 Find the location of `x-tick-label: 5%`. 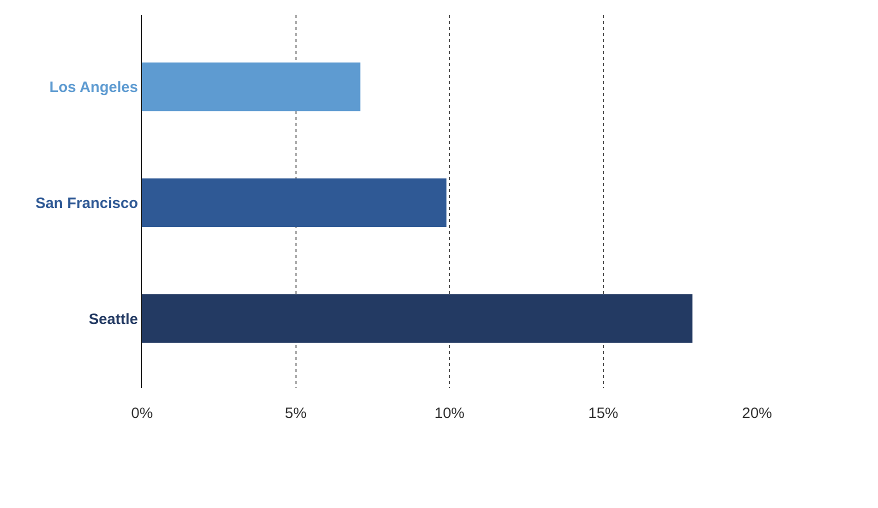

x-tick-label: 5% is located at coordinates (295, 413).